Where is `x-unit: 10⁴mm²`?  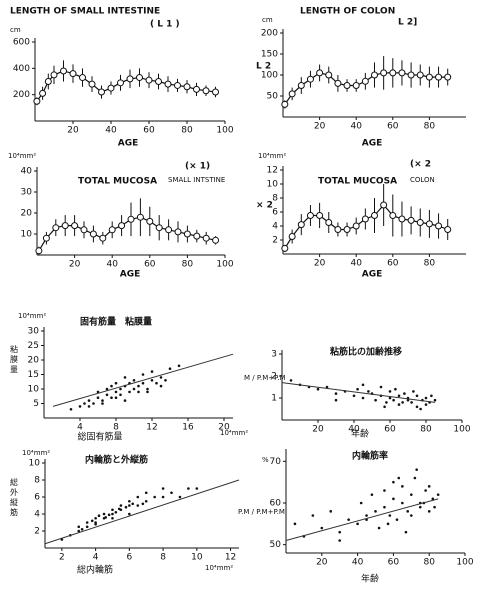 x-unit: 10⁴mm² is located at coordinates (234, 433).